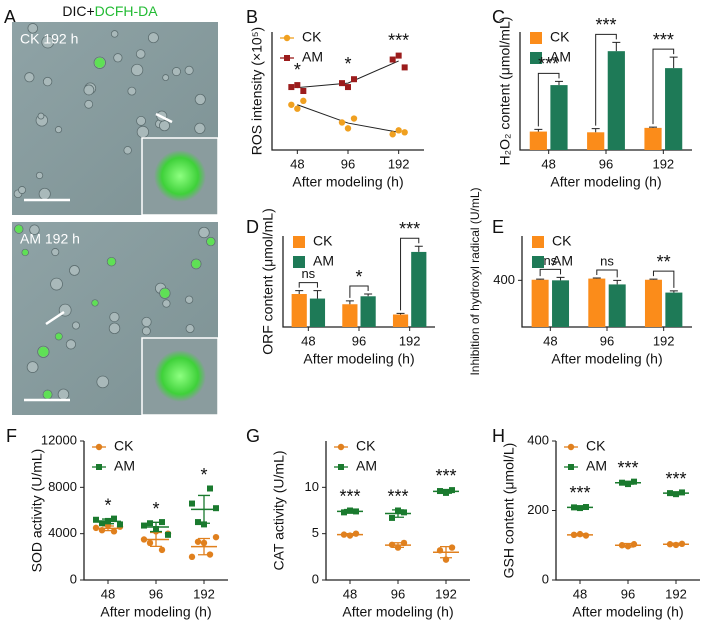 The width and height of the screenshot is (708, 628). I want to click on legend-label: AM, so click(124, 466).